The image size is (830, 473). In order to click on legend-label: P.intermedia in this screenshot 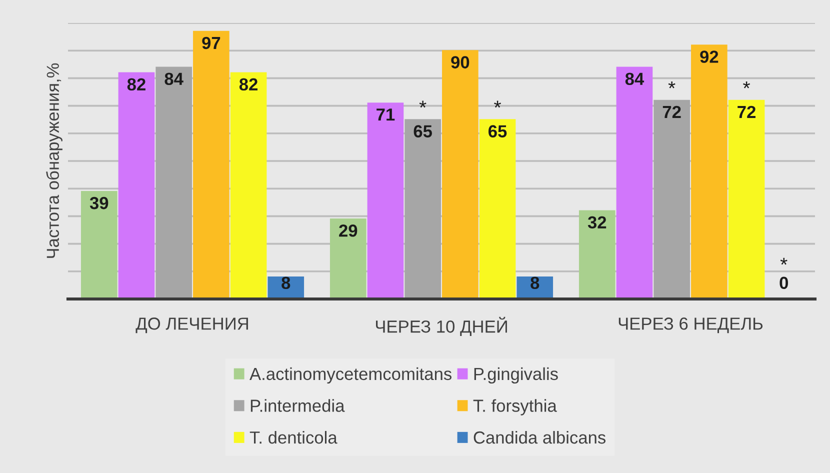, I will do `click(297, 405)`.